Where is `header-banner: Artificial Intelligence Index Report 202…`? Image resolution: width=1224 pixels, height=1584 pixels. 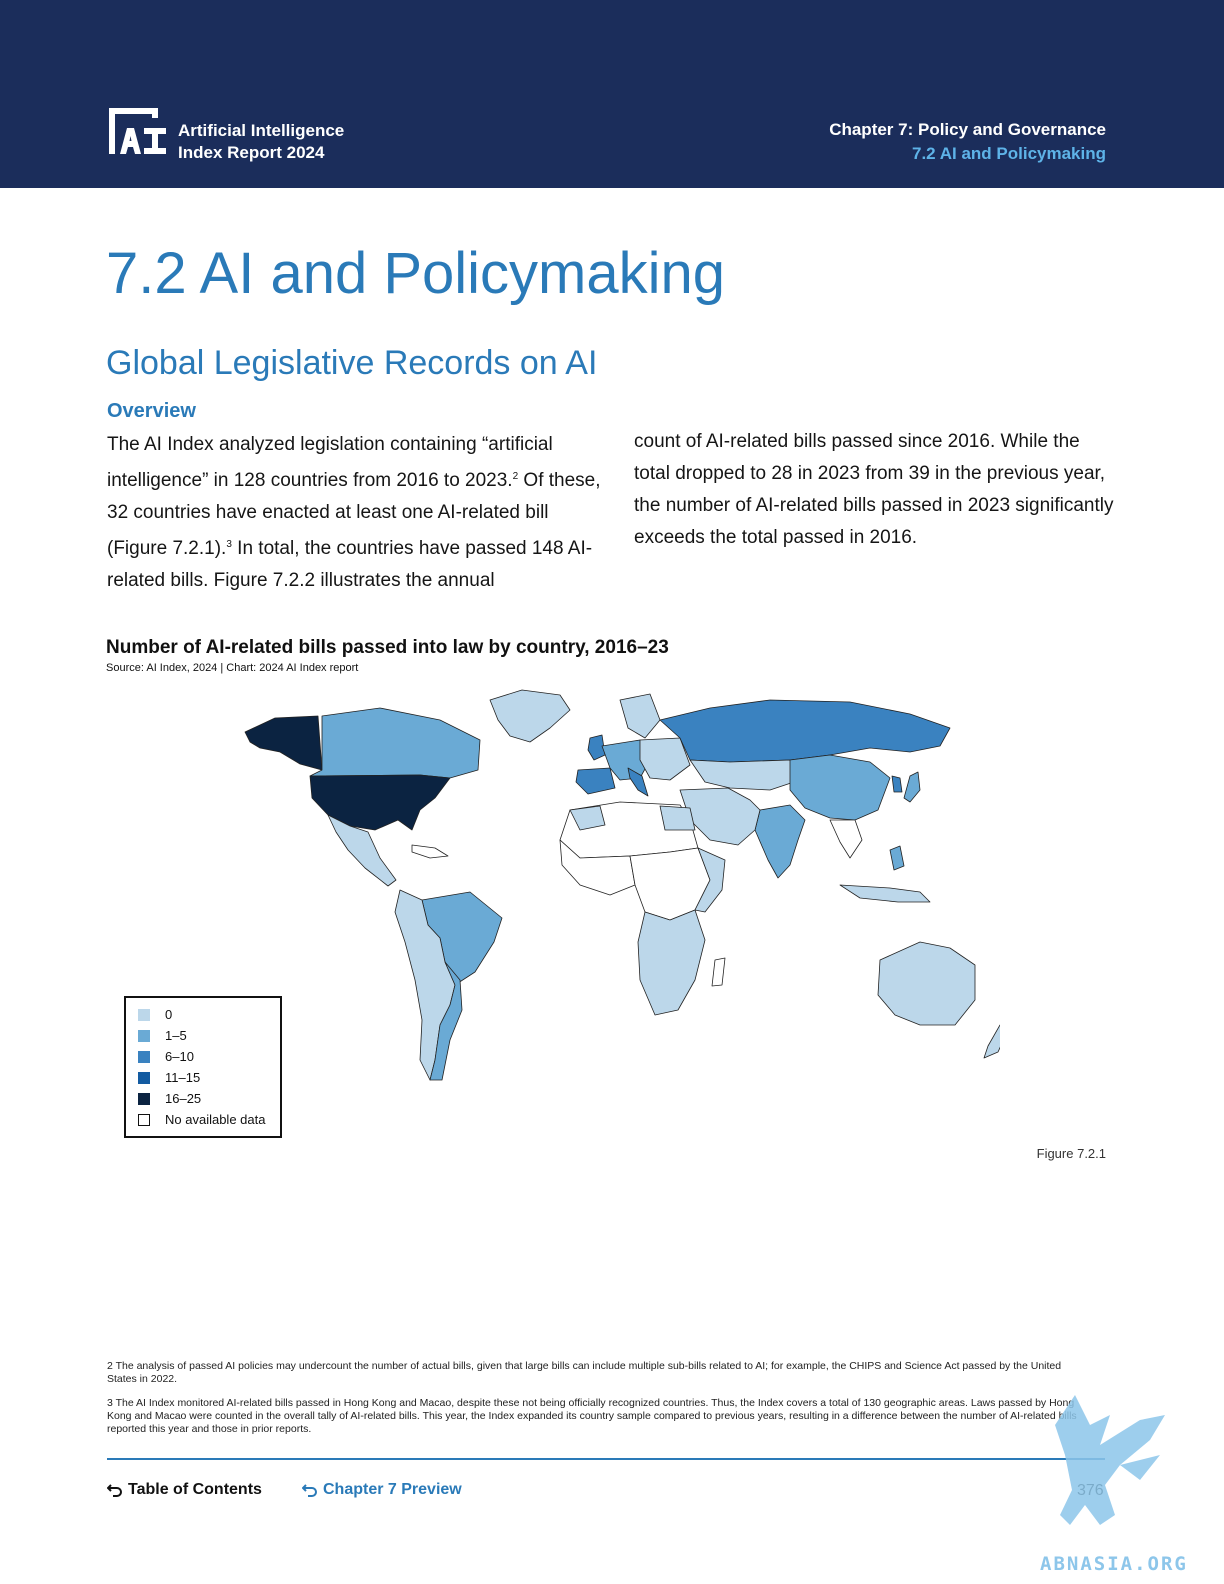 header-banner: Artificial Intelligence Index Report 202… is located at coordinates (612, 94).